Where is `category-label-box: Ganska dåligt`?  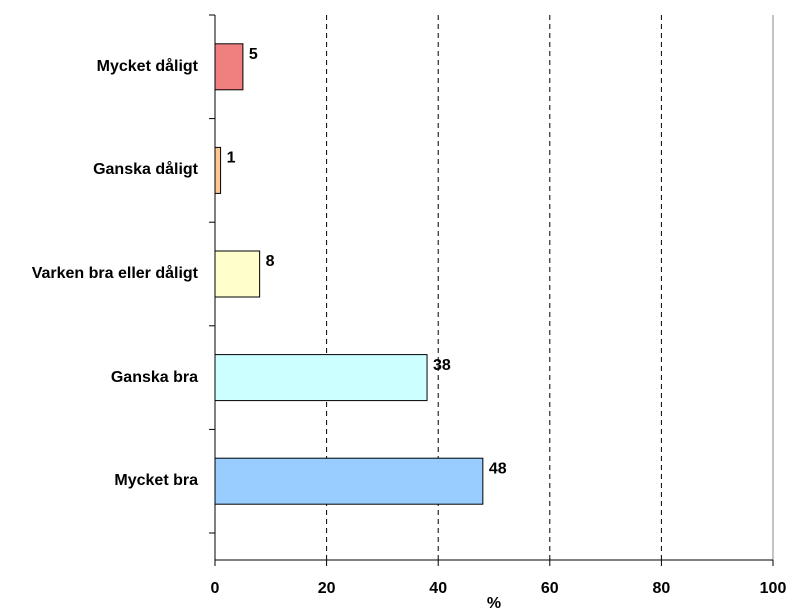
category-label-box: Ganska dåligt is located at coordinates (103, 170).